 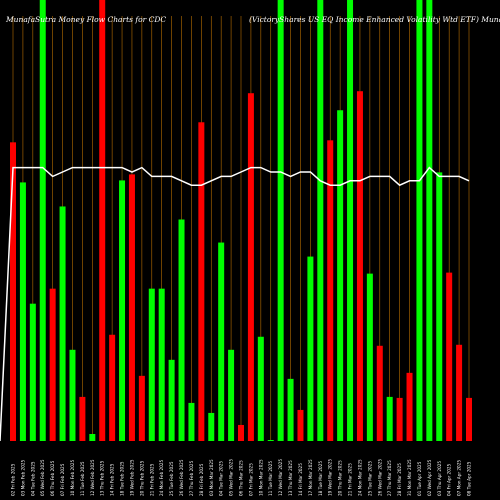 I want to click on x-tick-label: 05 Wed Feb 2025, so click(x=42, y=477).